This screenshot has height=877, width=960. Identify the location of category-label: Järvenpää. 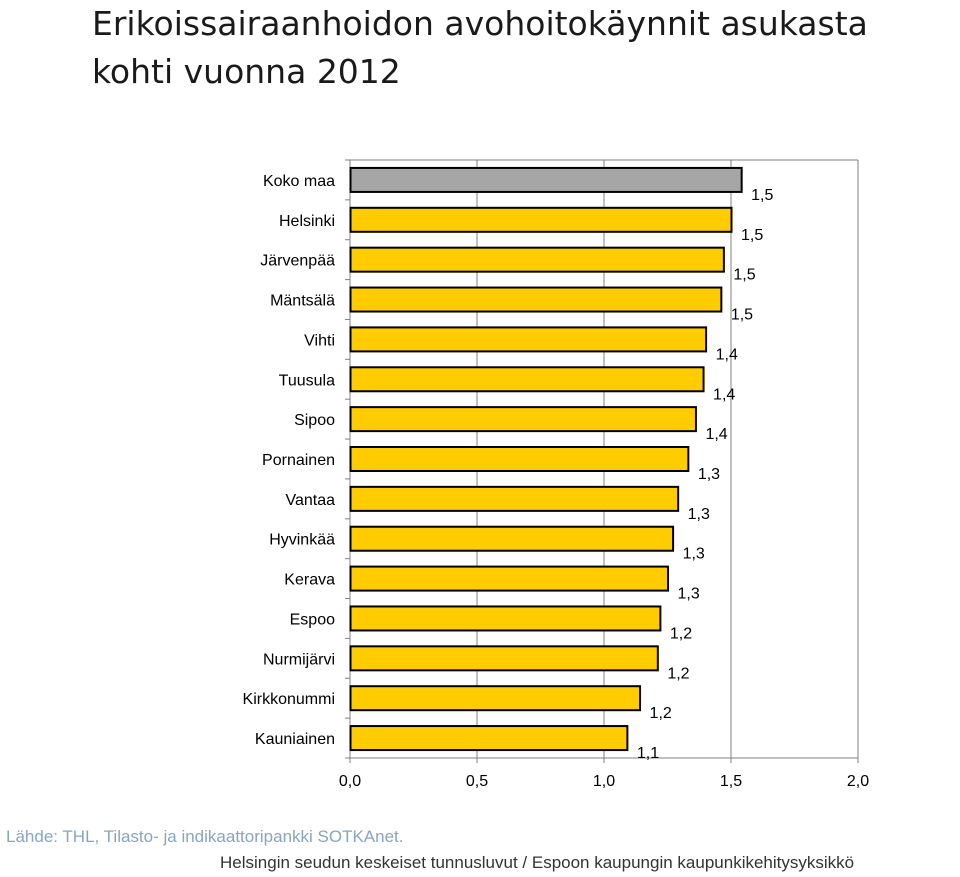
(297, 261).